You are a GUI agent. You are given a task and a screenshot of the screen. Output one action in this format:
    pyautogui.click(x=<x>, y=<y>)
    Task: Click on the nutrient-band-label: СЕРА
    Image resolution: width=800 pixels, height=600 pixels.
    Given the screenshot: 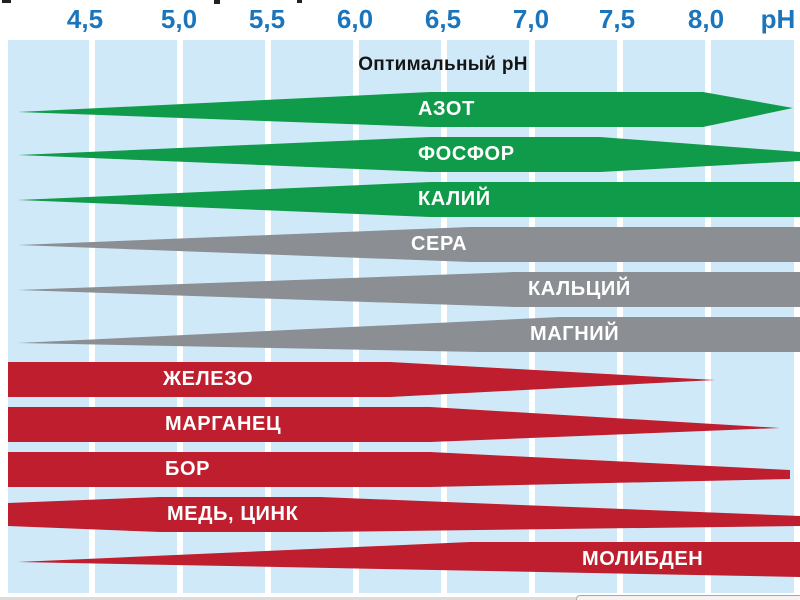 What is the action you would take?
    pyautogui.click(x=439, y=244)
    